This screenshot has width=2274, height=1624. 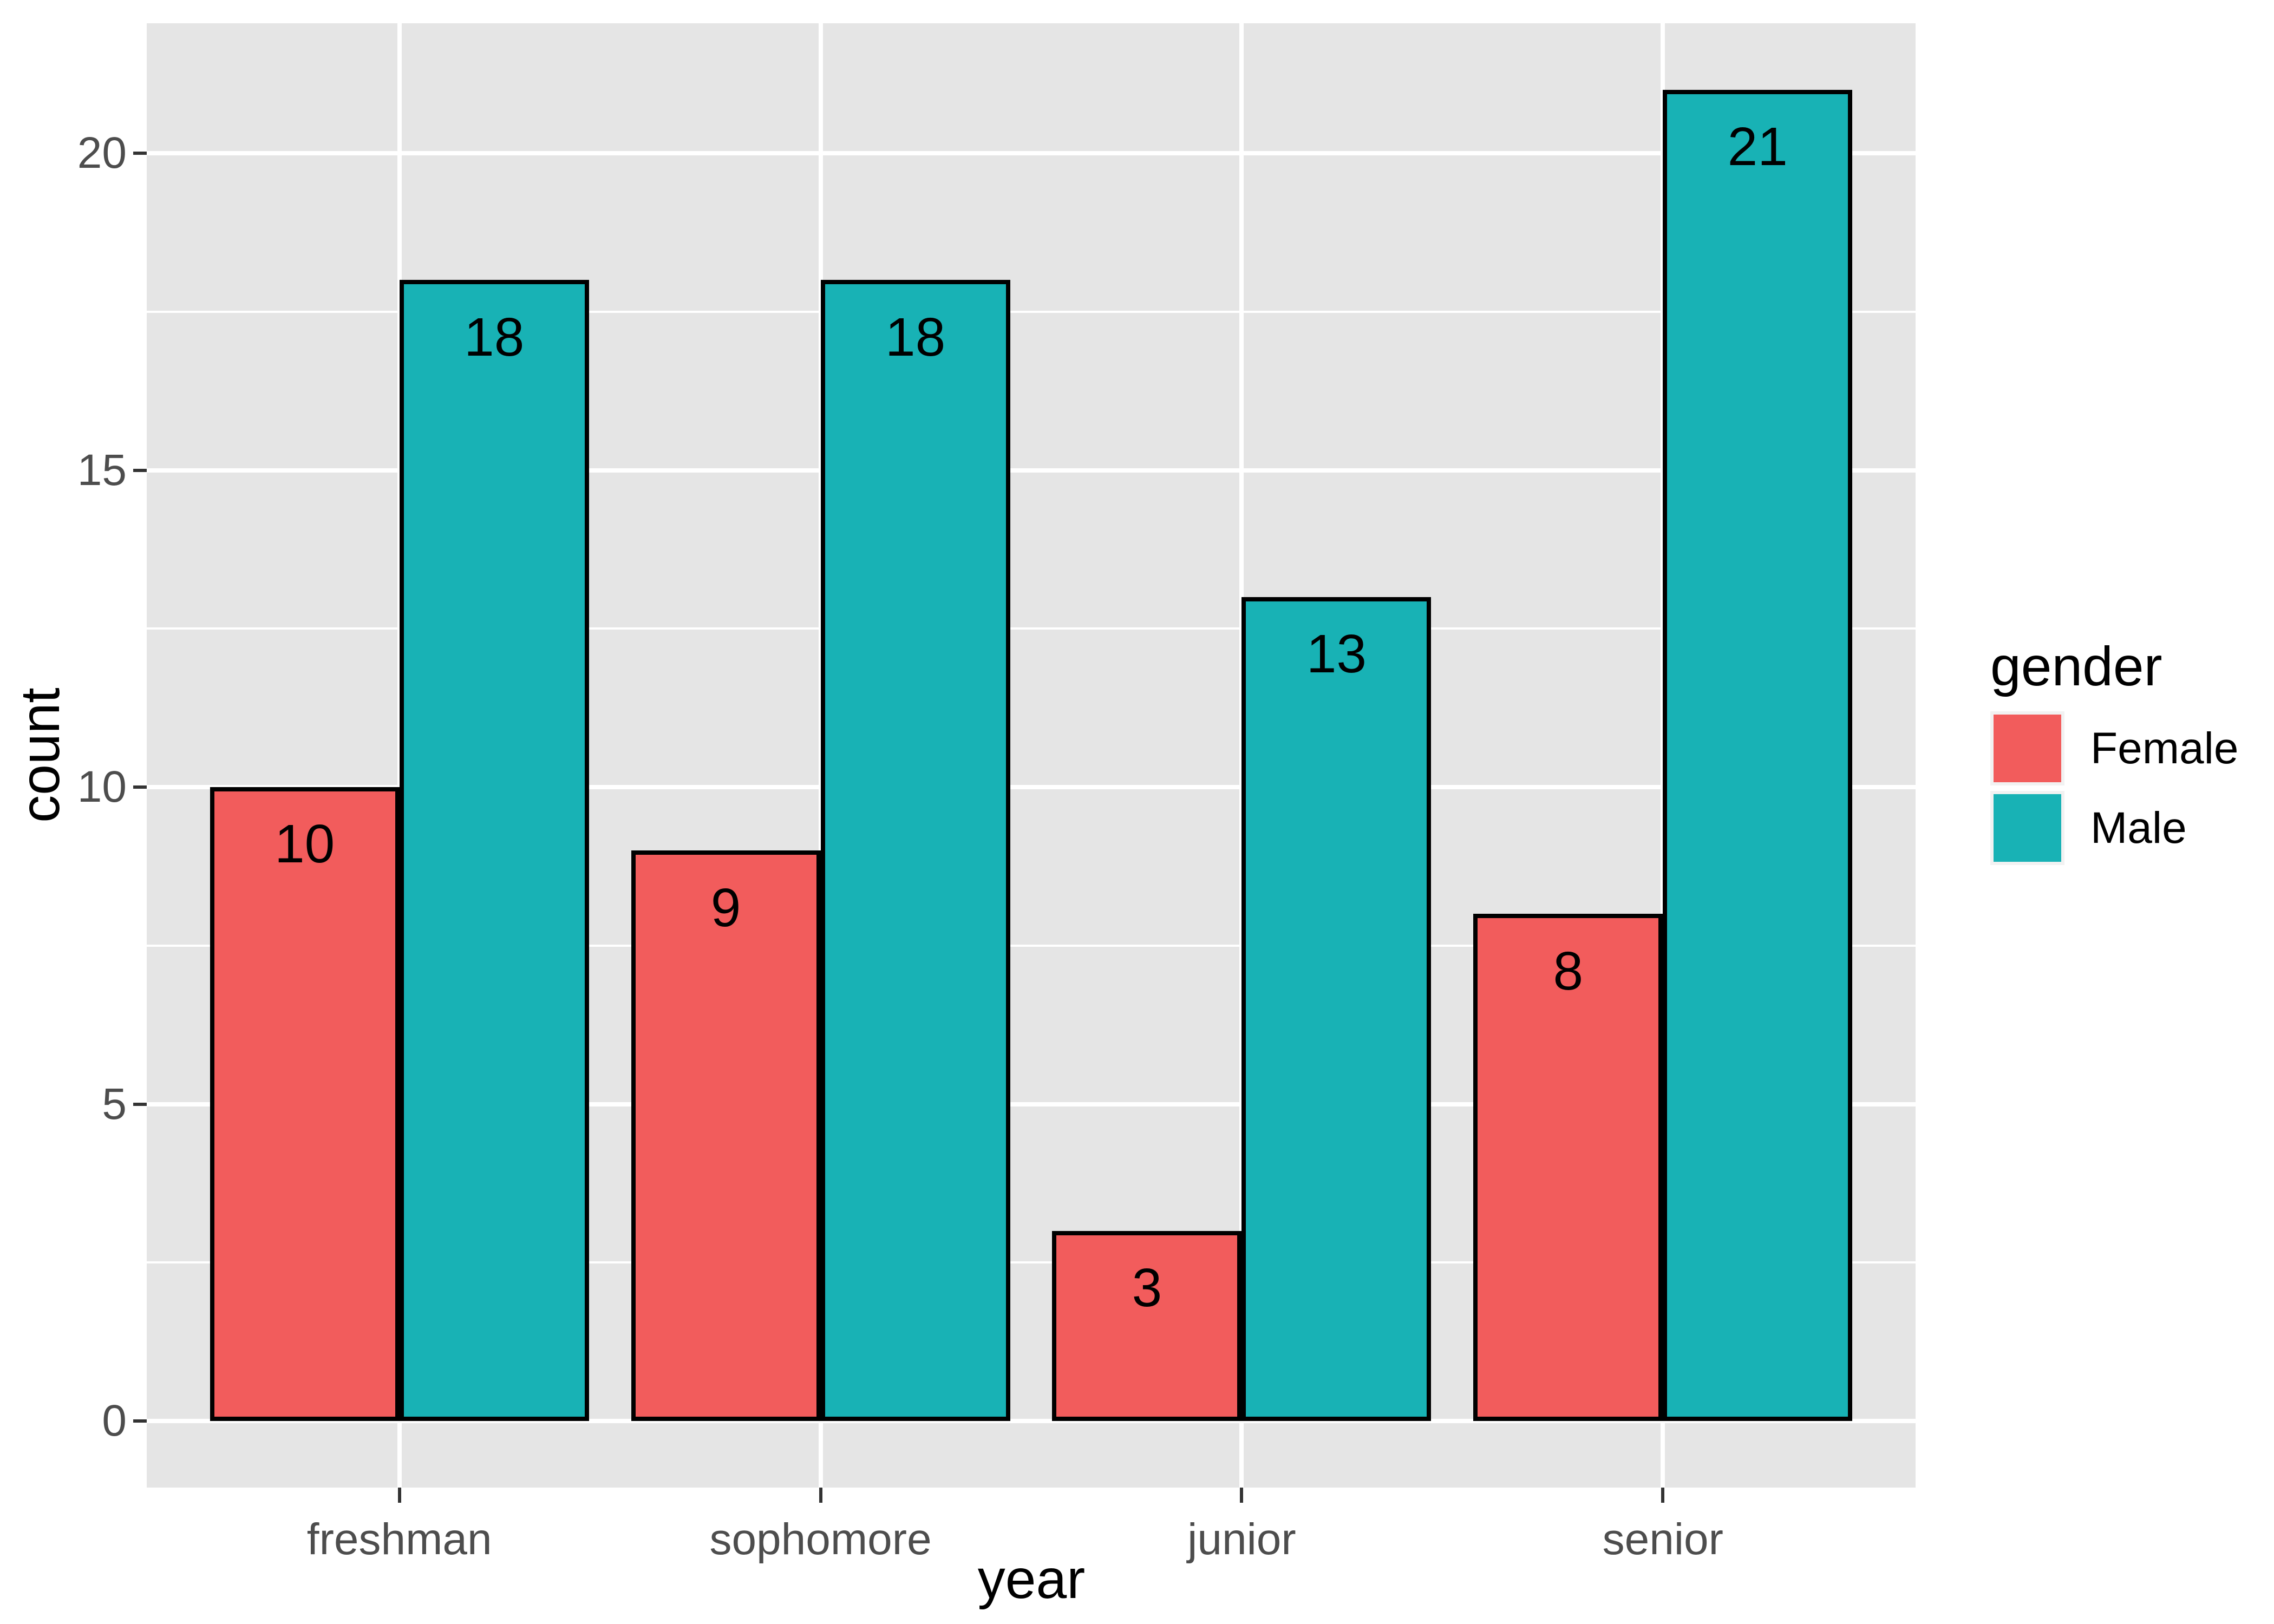 What do you see at coordinates (2139, 828) in the screenshot?
I see `legend-label-male: Male` at bounding box center [2139, 828].